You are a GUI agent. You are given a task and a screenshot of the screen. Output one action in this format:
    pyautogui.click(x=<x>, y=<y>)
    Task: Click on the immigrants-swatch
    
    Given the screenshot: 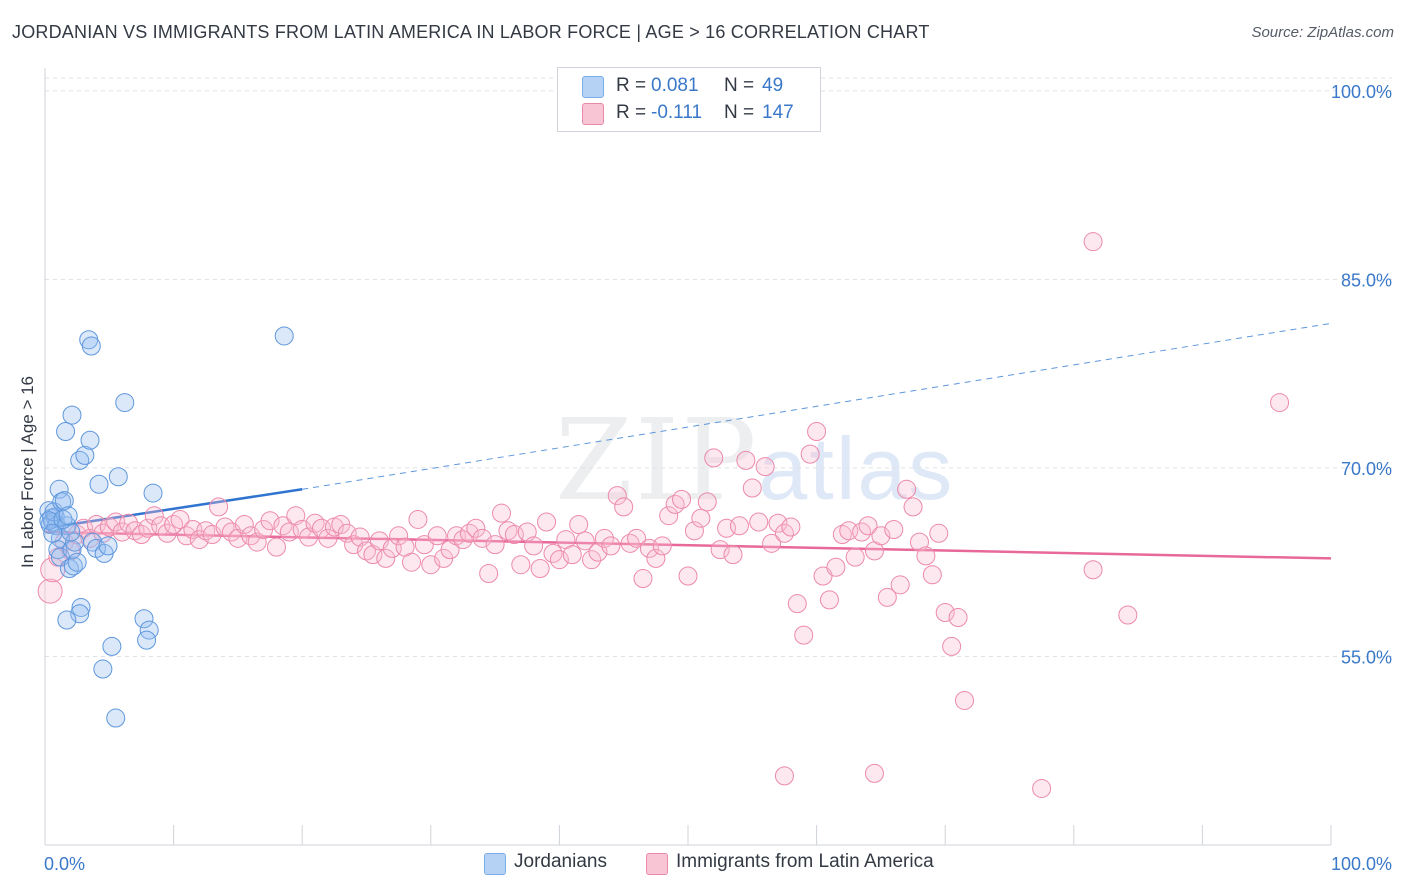 What is the action you would take?
    pyautogui.click(x=657, y=864)
    